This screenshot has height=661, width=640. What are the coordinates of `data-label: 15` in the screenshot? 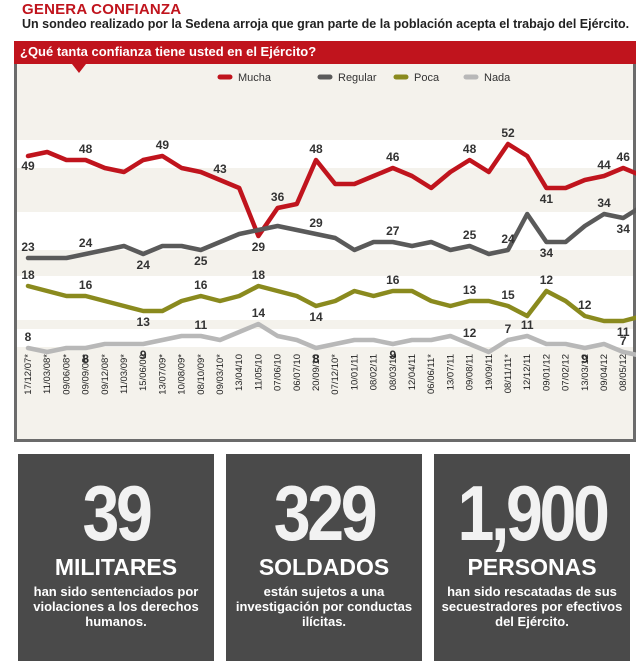 It's located at (508, 295).